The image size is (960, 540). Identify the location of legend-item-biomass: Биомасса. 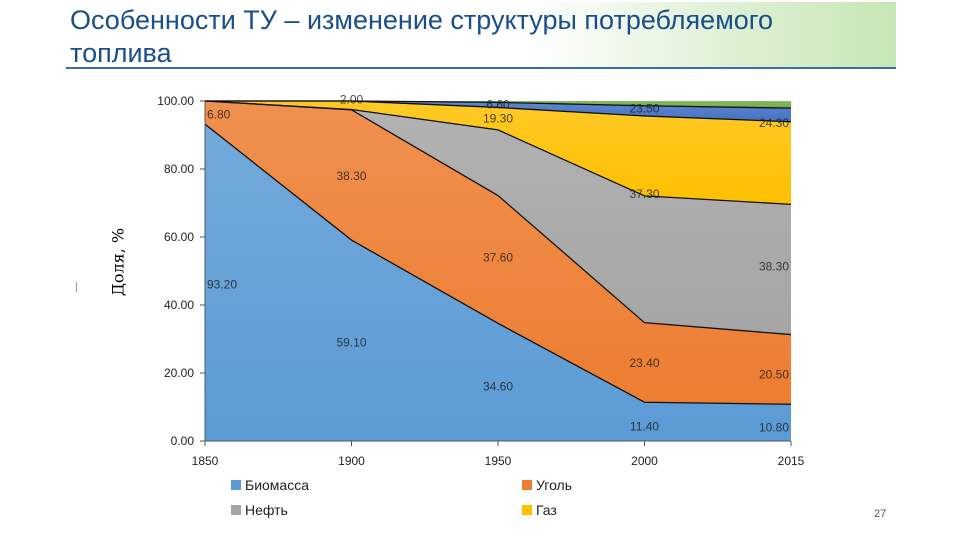
(270, 485).